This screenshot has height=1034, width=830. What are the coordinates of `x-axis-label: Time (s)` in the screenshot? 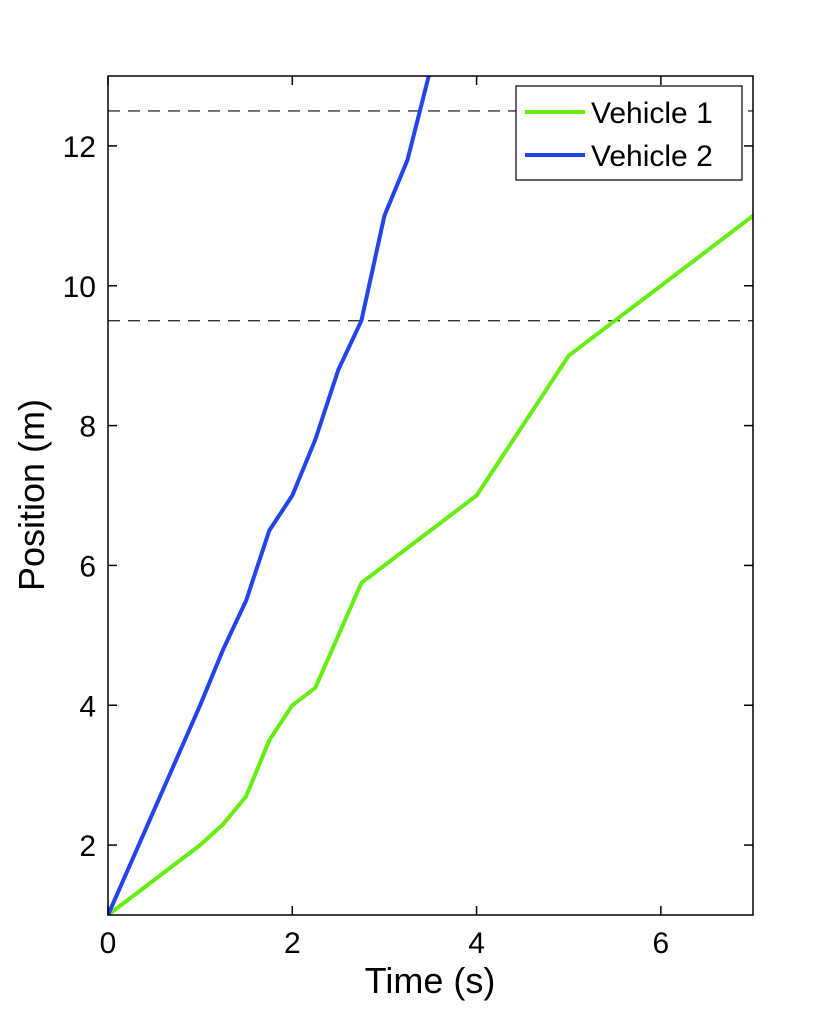 It's located at (430, 980).